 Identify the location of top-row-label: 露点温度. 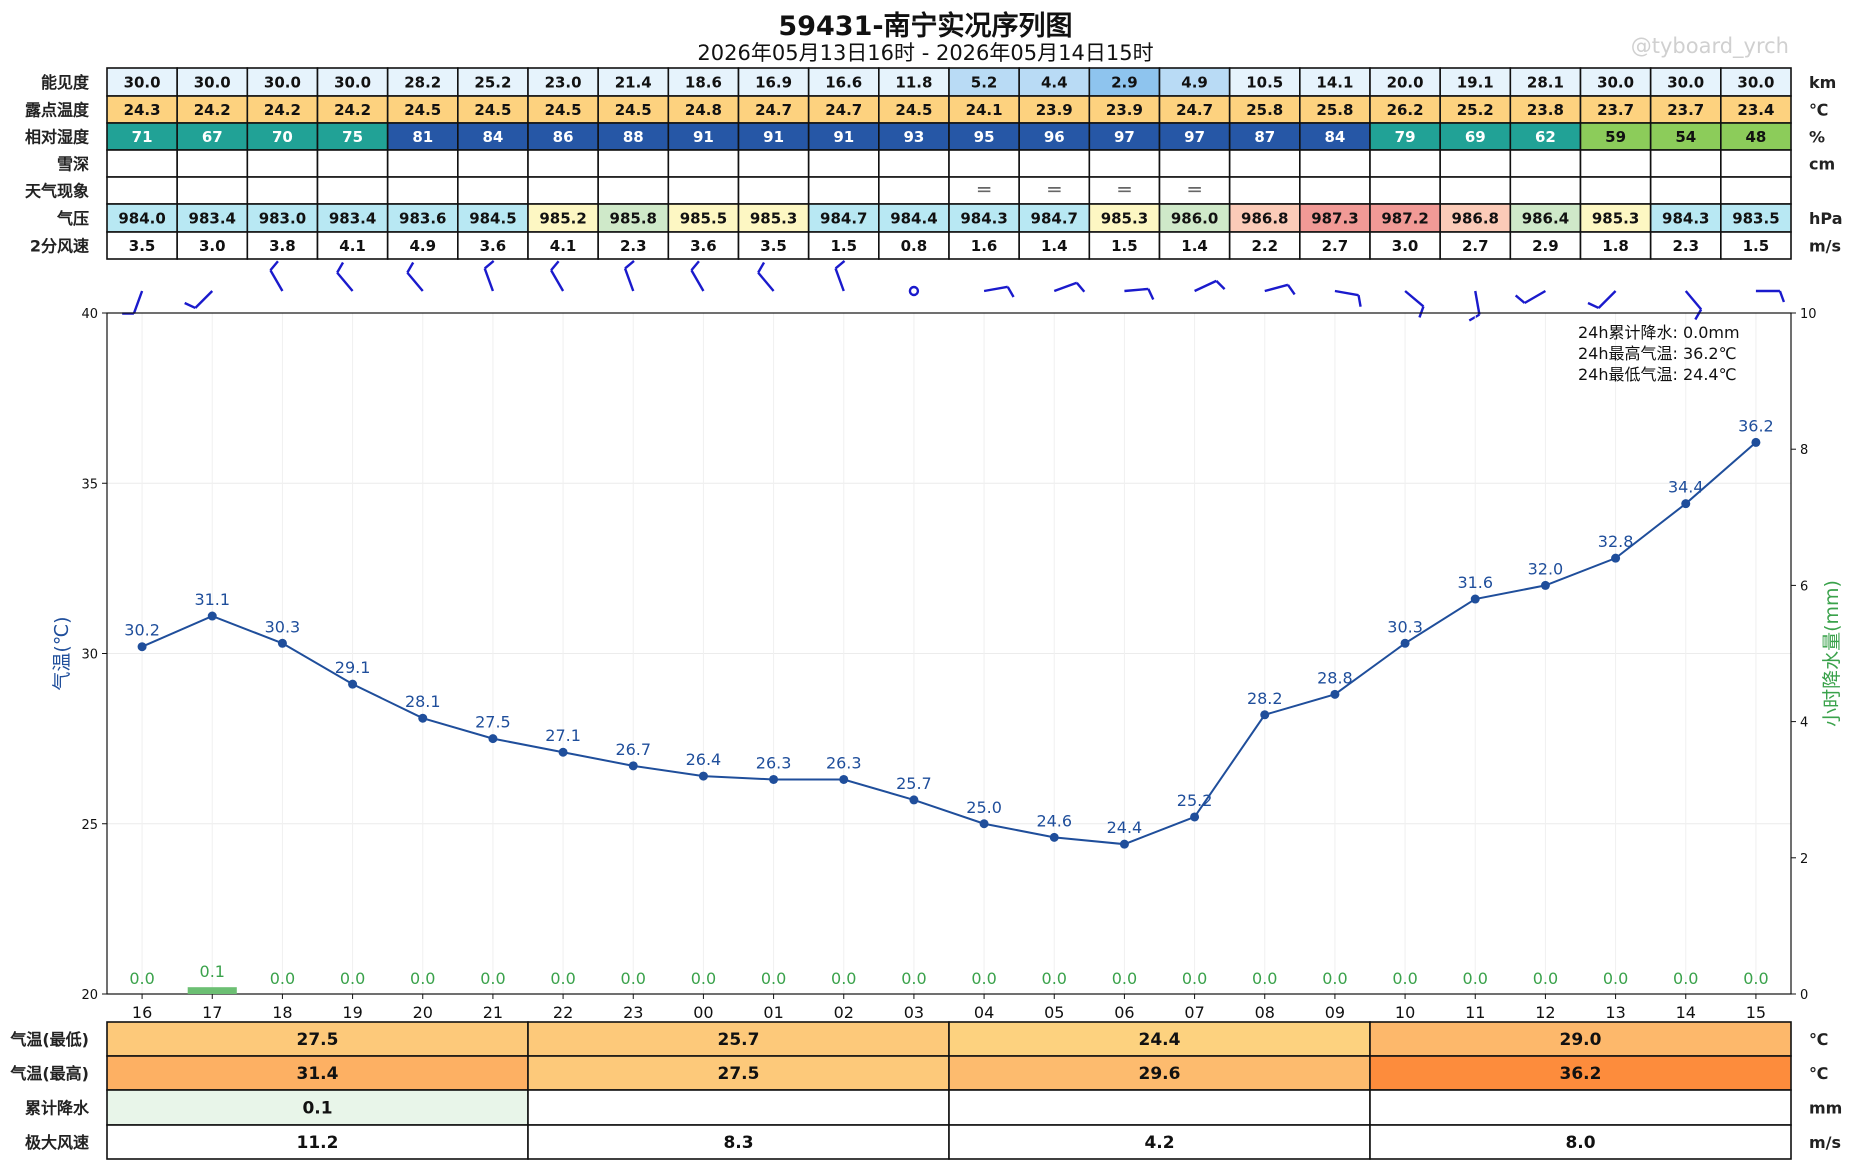
(57, 110).